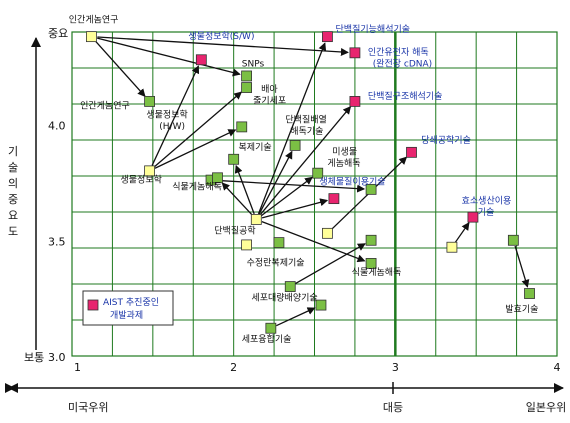 The width and height of the screenshot is (570, 423). What do you see at coordinates (58, 33) in the screenshot?
I see `y-tick-label: 중요` at bounding box center [58, 33].